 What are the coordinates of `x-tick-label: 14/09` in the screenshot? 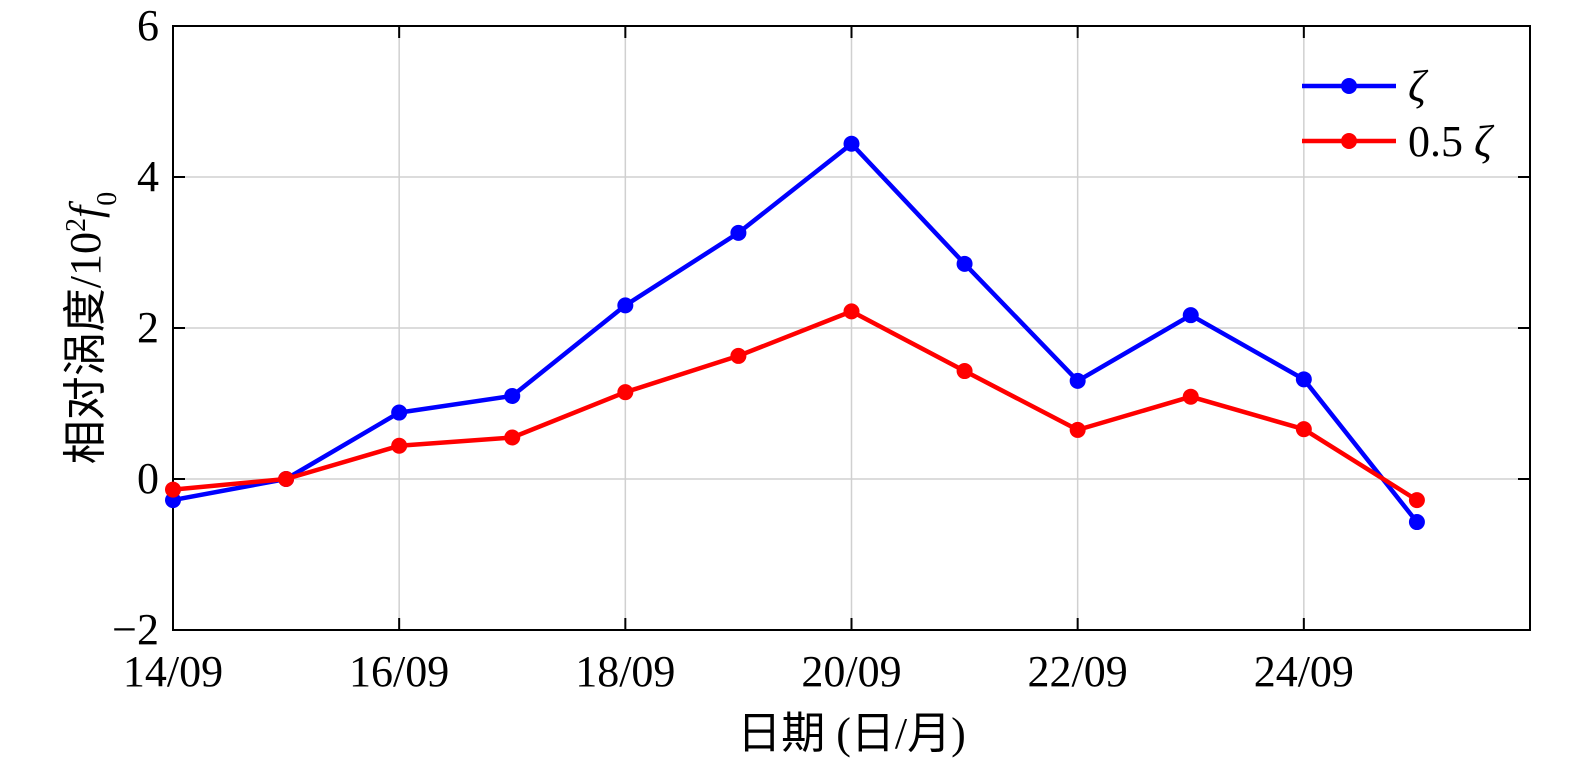 It's located at (173, 671).